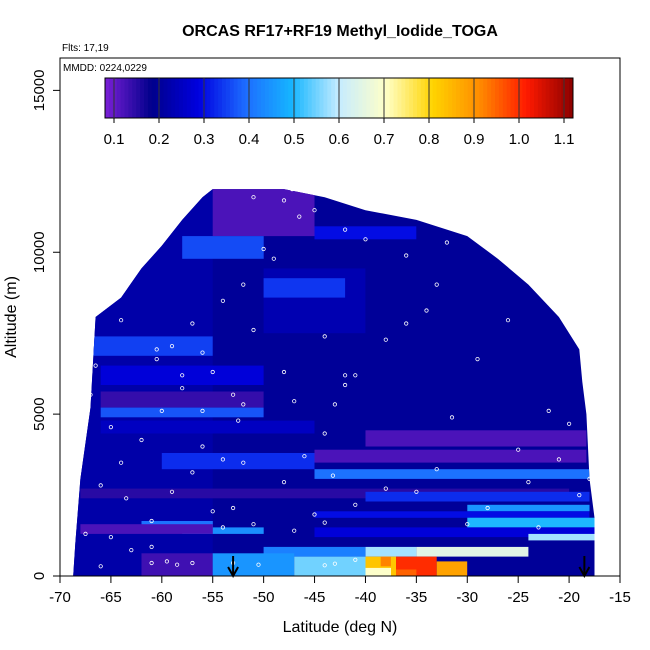  I want to click on colorbar-tick-label: 0.7, so click(384, 139).